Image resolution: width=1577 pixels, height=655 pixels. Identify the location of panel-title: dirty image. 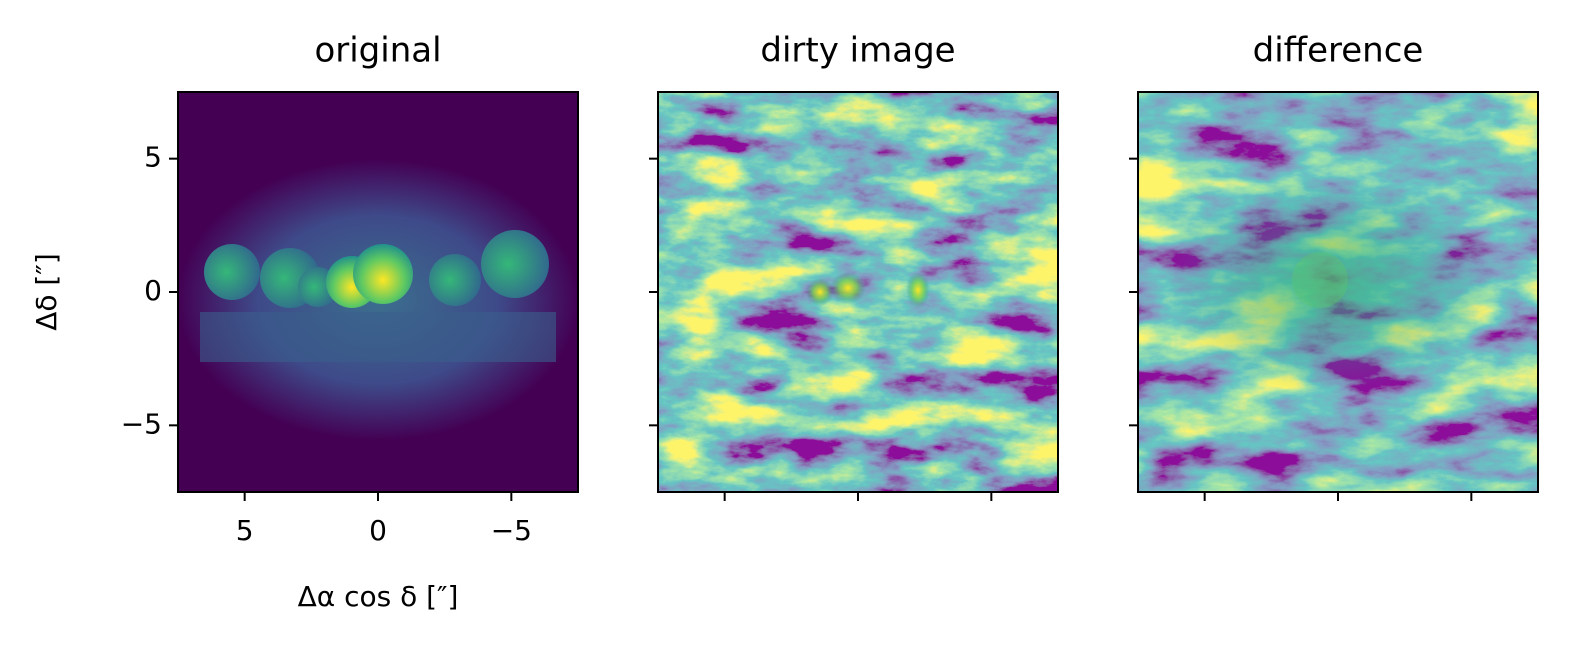
(857, 51).